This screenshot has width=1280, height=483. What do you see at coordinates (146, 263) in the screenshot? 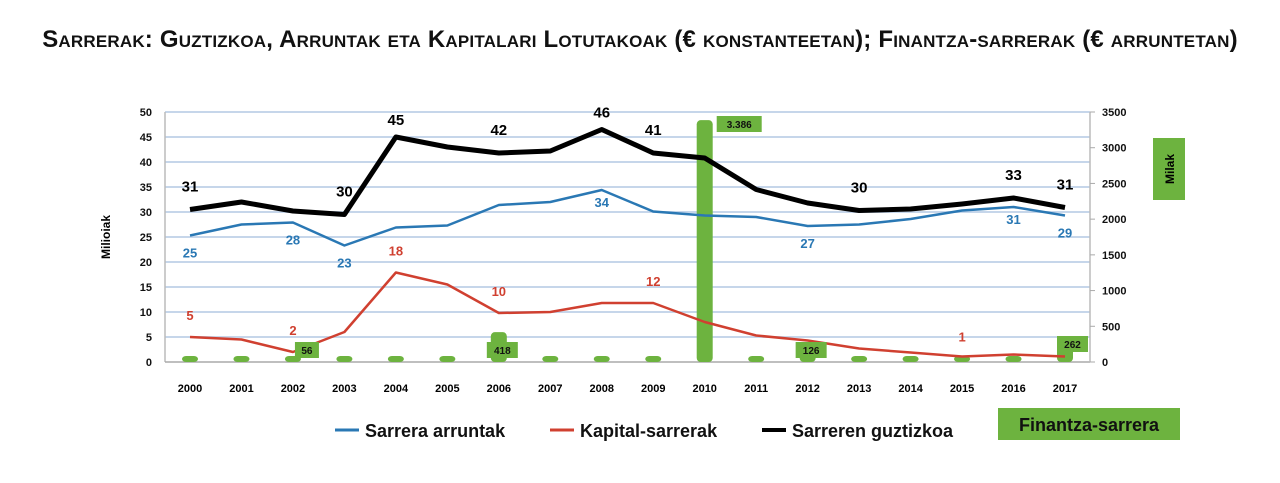
I see `y-tick-label: 20` at bounding box center [146, 263].